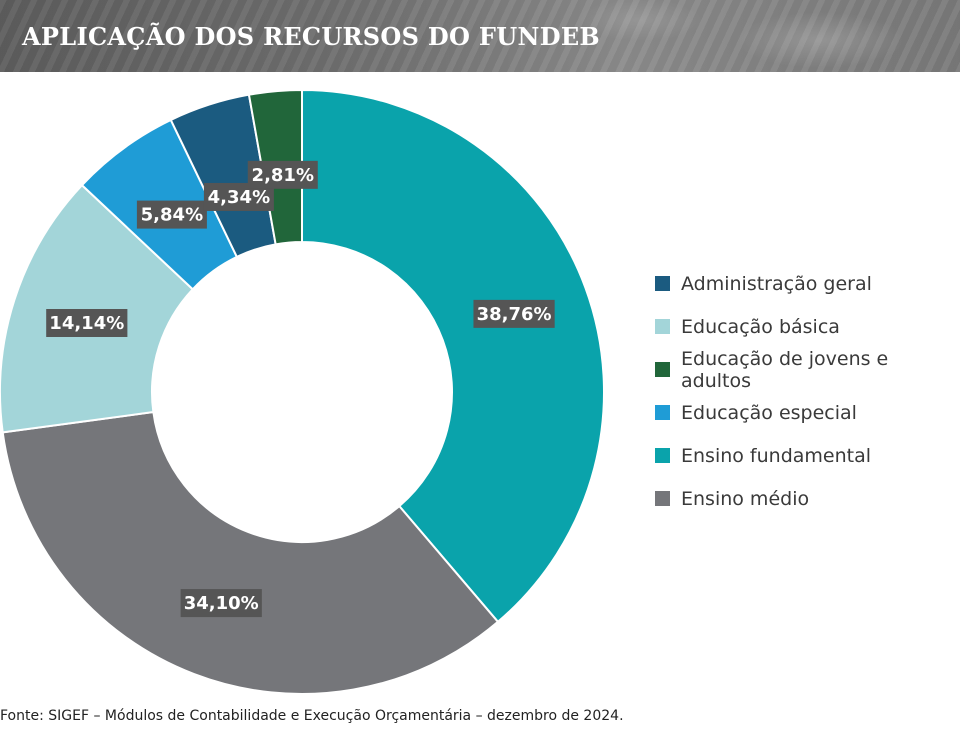 The width and height of the screenshot is (960, 729). I want to click on legend-label: Ensino médio, so click(745, 498).